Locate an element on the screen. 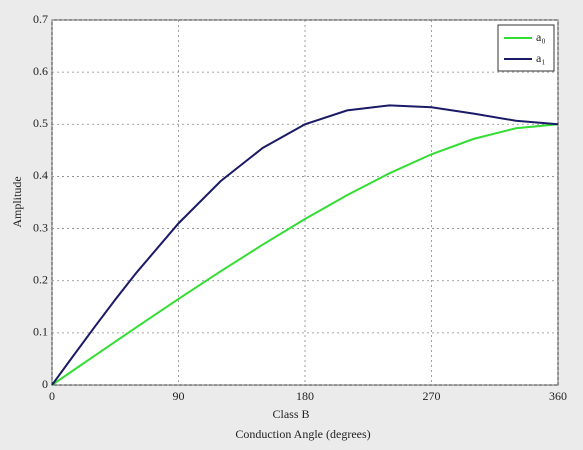  y-tick-label: 0 is located at coordinates (45, 384).